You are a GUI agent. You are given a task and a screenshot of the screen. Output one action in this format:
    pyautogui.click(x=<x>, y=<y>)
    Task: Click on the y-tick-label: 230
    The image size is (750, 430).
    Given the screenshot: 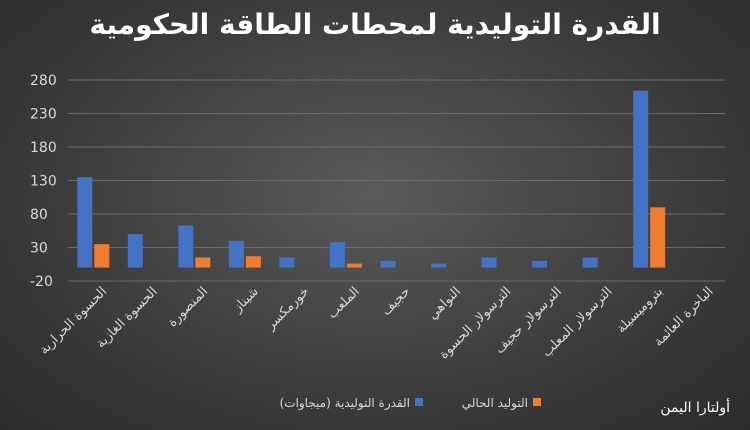 What is the action you would take?
    pyautogui.click(x=43, y=115)
    